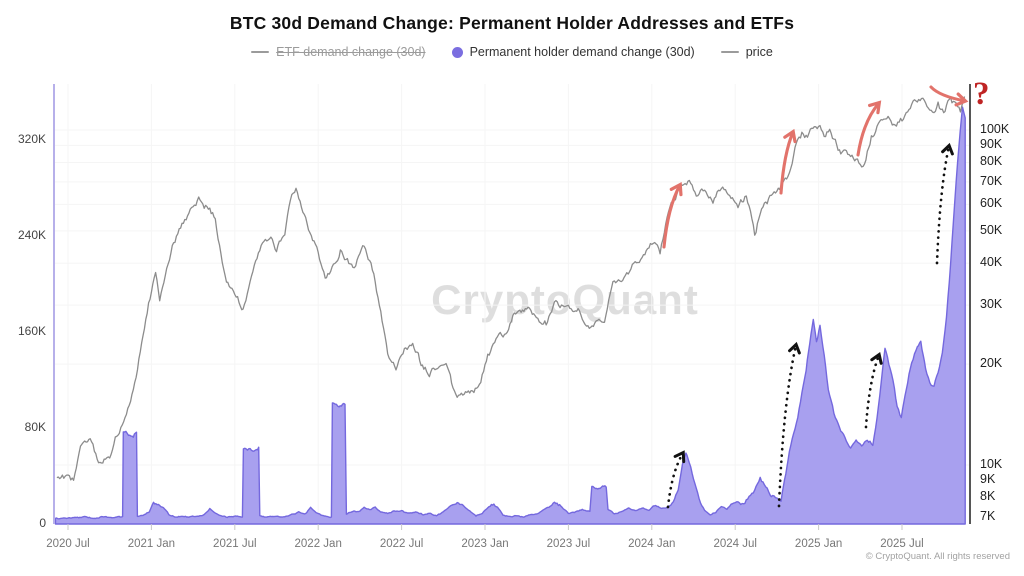  I want to click on question-mark-annotation: ?, so click(981, 94).